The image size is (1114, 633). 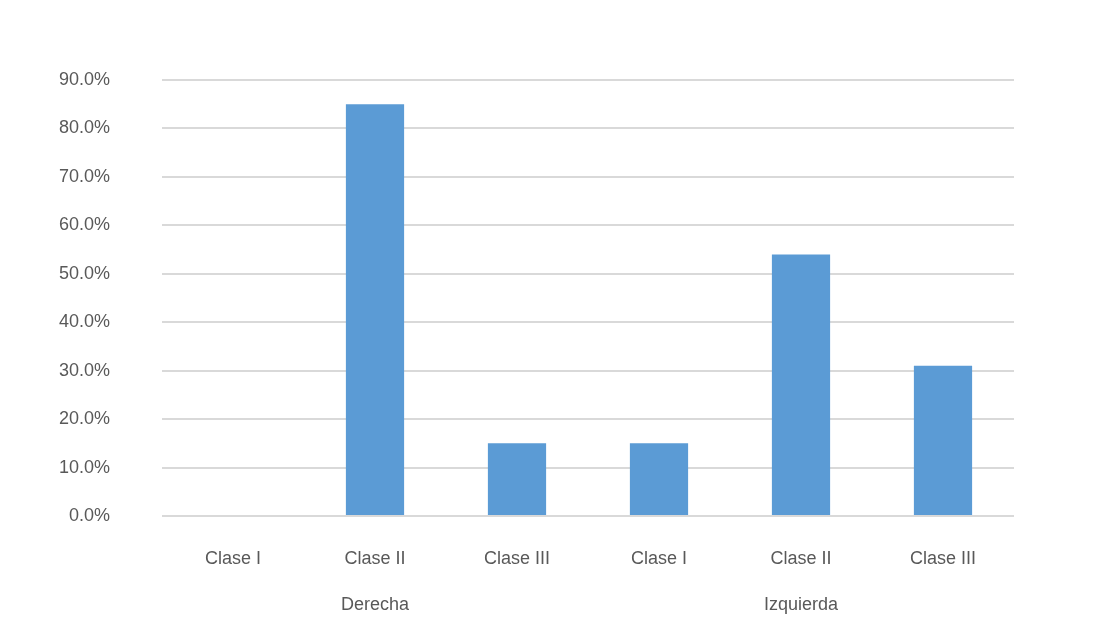 What do you see at coordinates (84, 369) in the screenshot?
I see `y-tick-label: 30.0%` at bounding box center [84, 369].